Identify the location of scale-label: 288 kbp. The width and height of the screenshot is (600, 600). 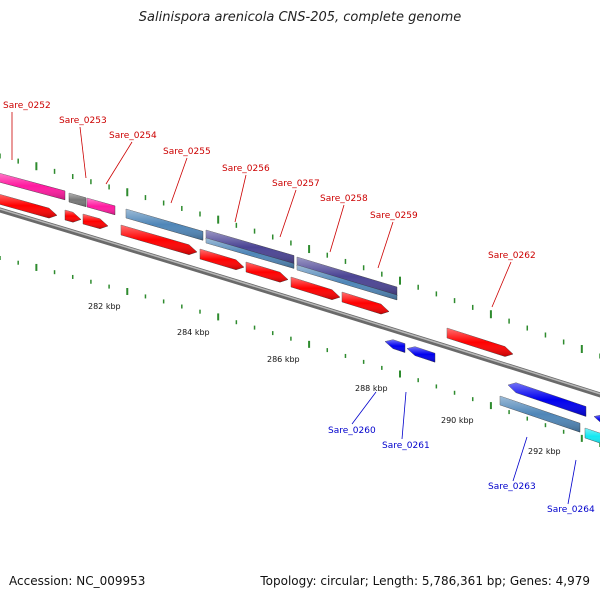
(371, 388).